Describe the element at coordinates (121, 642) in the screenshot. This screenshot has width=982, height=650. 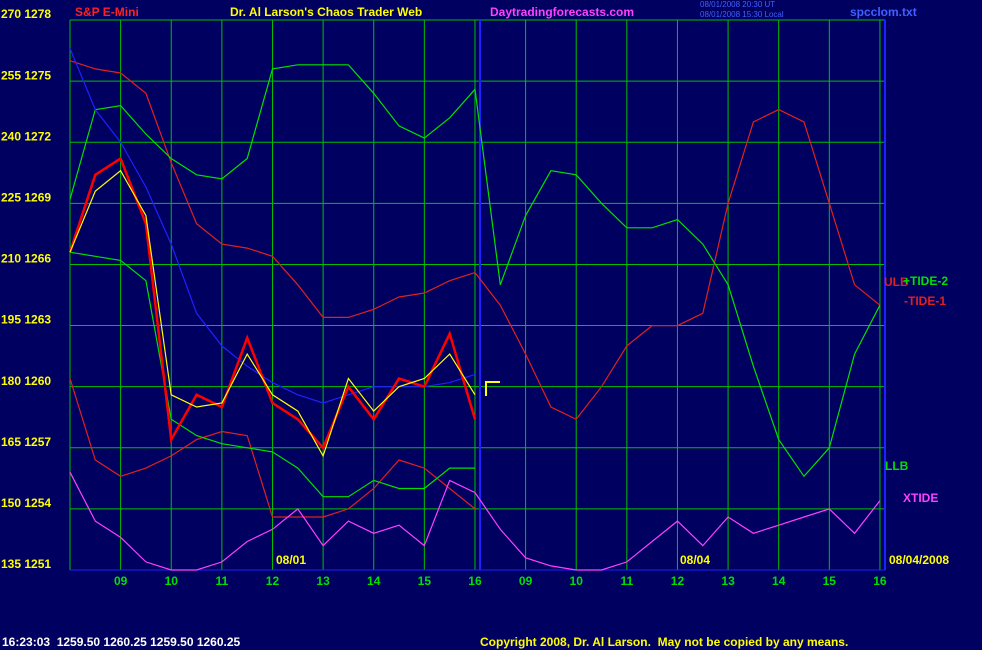
I see `quote: 16:23:03 1259.50 1260.25 1259.50 1260.25` at that location.